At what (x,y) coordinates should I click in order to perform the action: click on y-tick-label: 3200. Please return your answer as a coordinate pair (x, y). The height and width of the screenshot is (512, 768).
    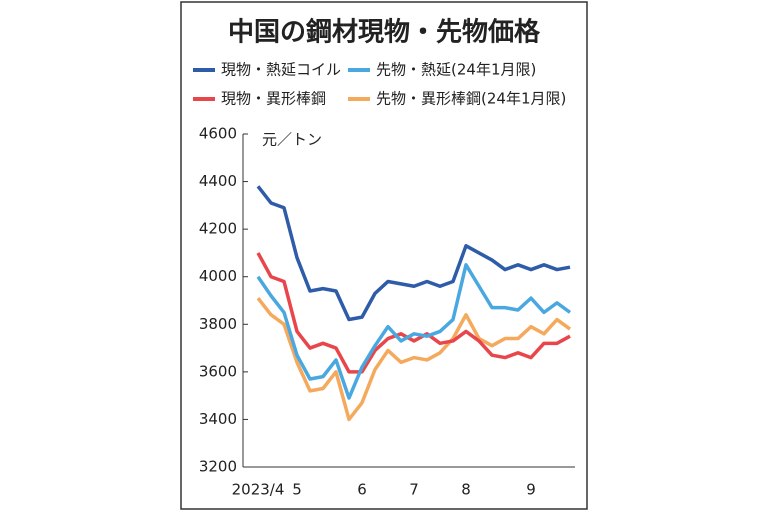
    Looking at the image, I should click on (218, 467).